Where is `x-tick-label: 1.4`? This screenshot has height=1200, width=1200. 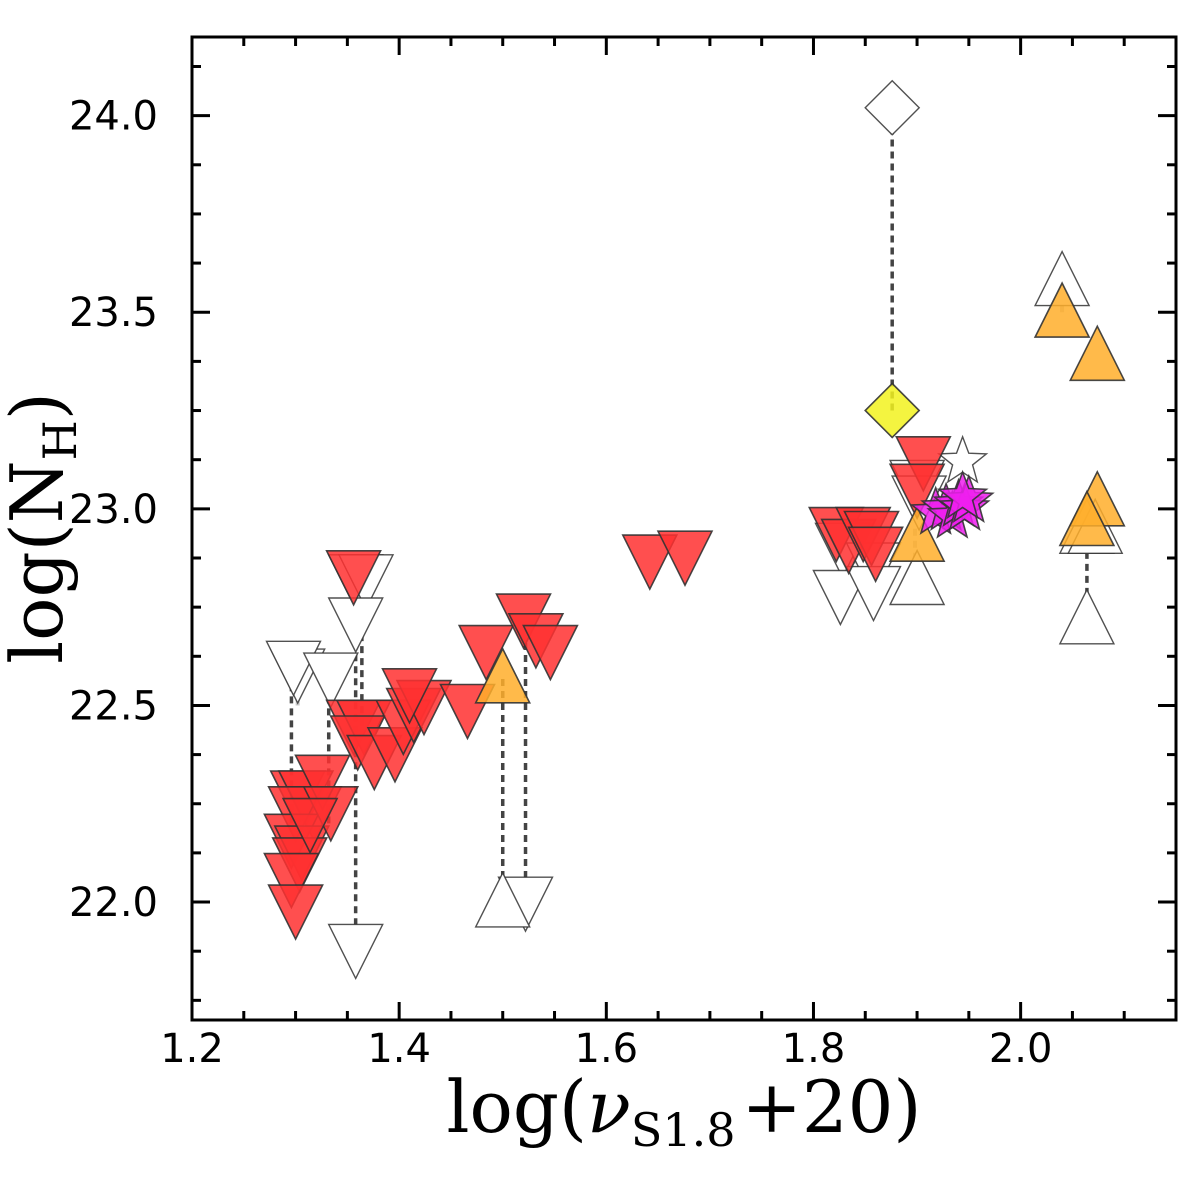 x-tick-label: 1.4 is located at coordinates (399, 1049).